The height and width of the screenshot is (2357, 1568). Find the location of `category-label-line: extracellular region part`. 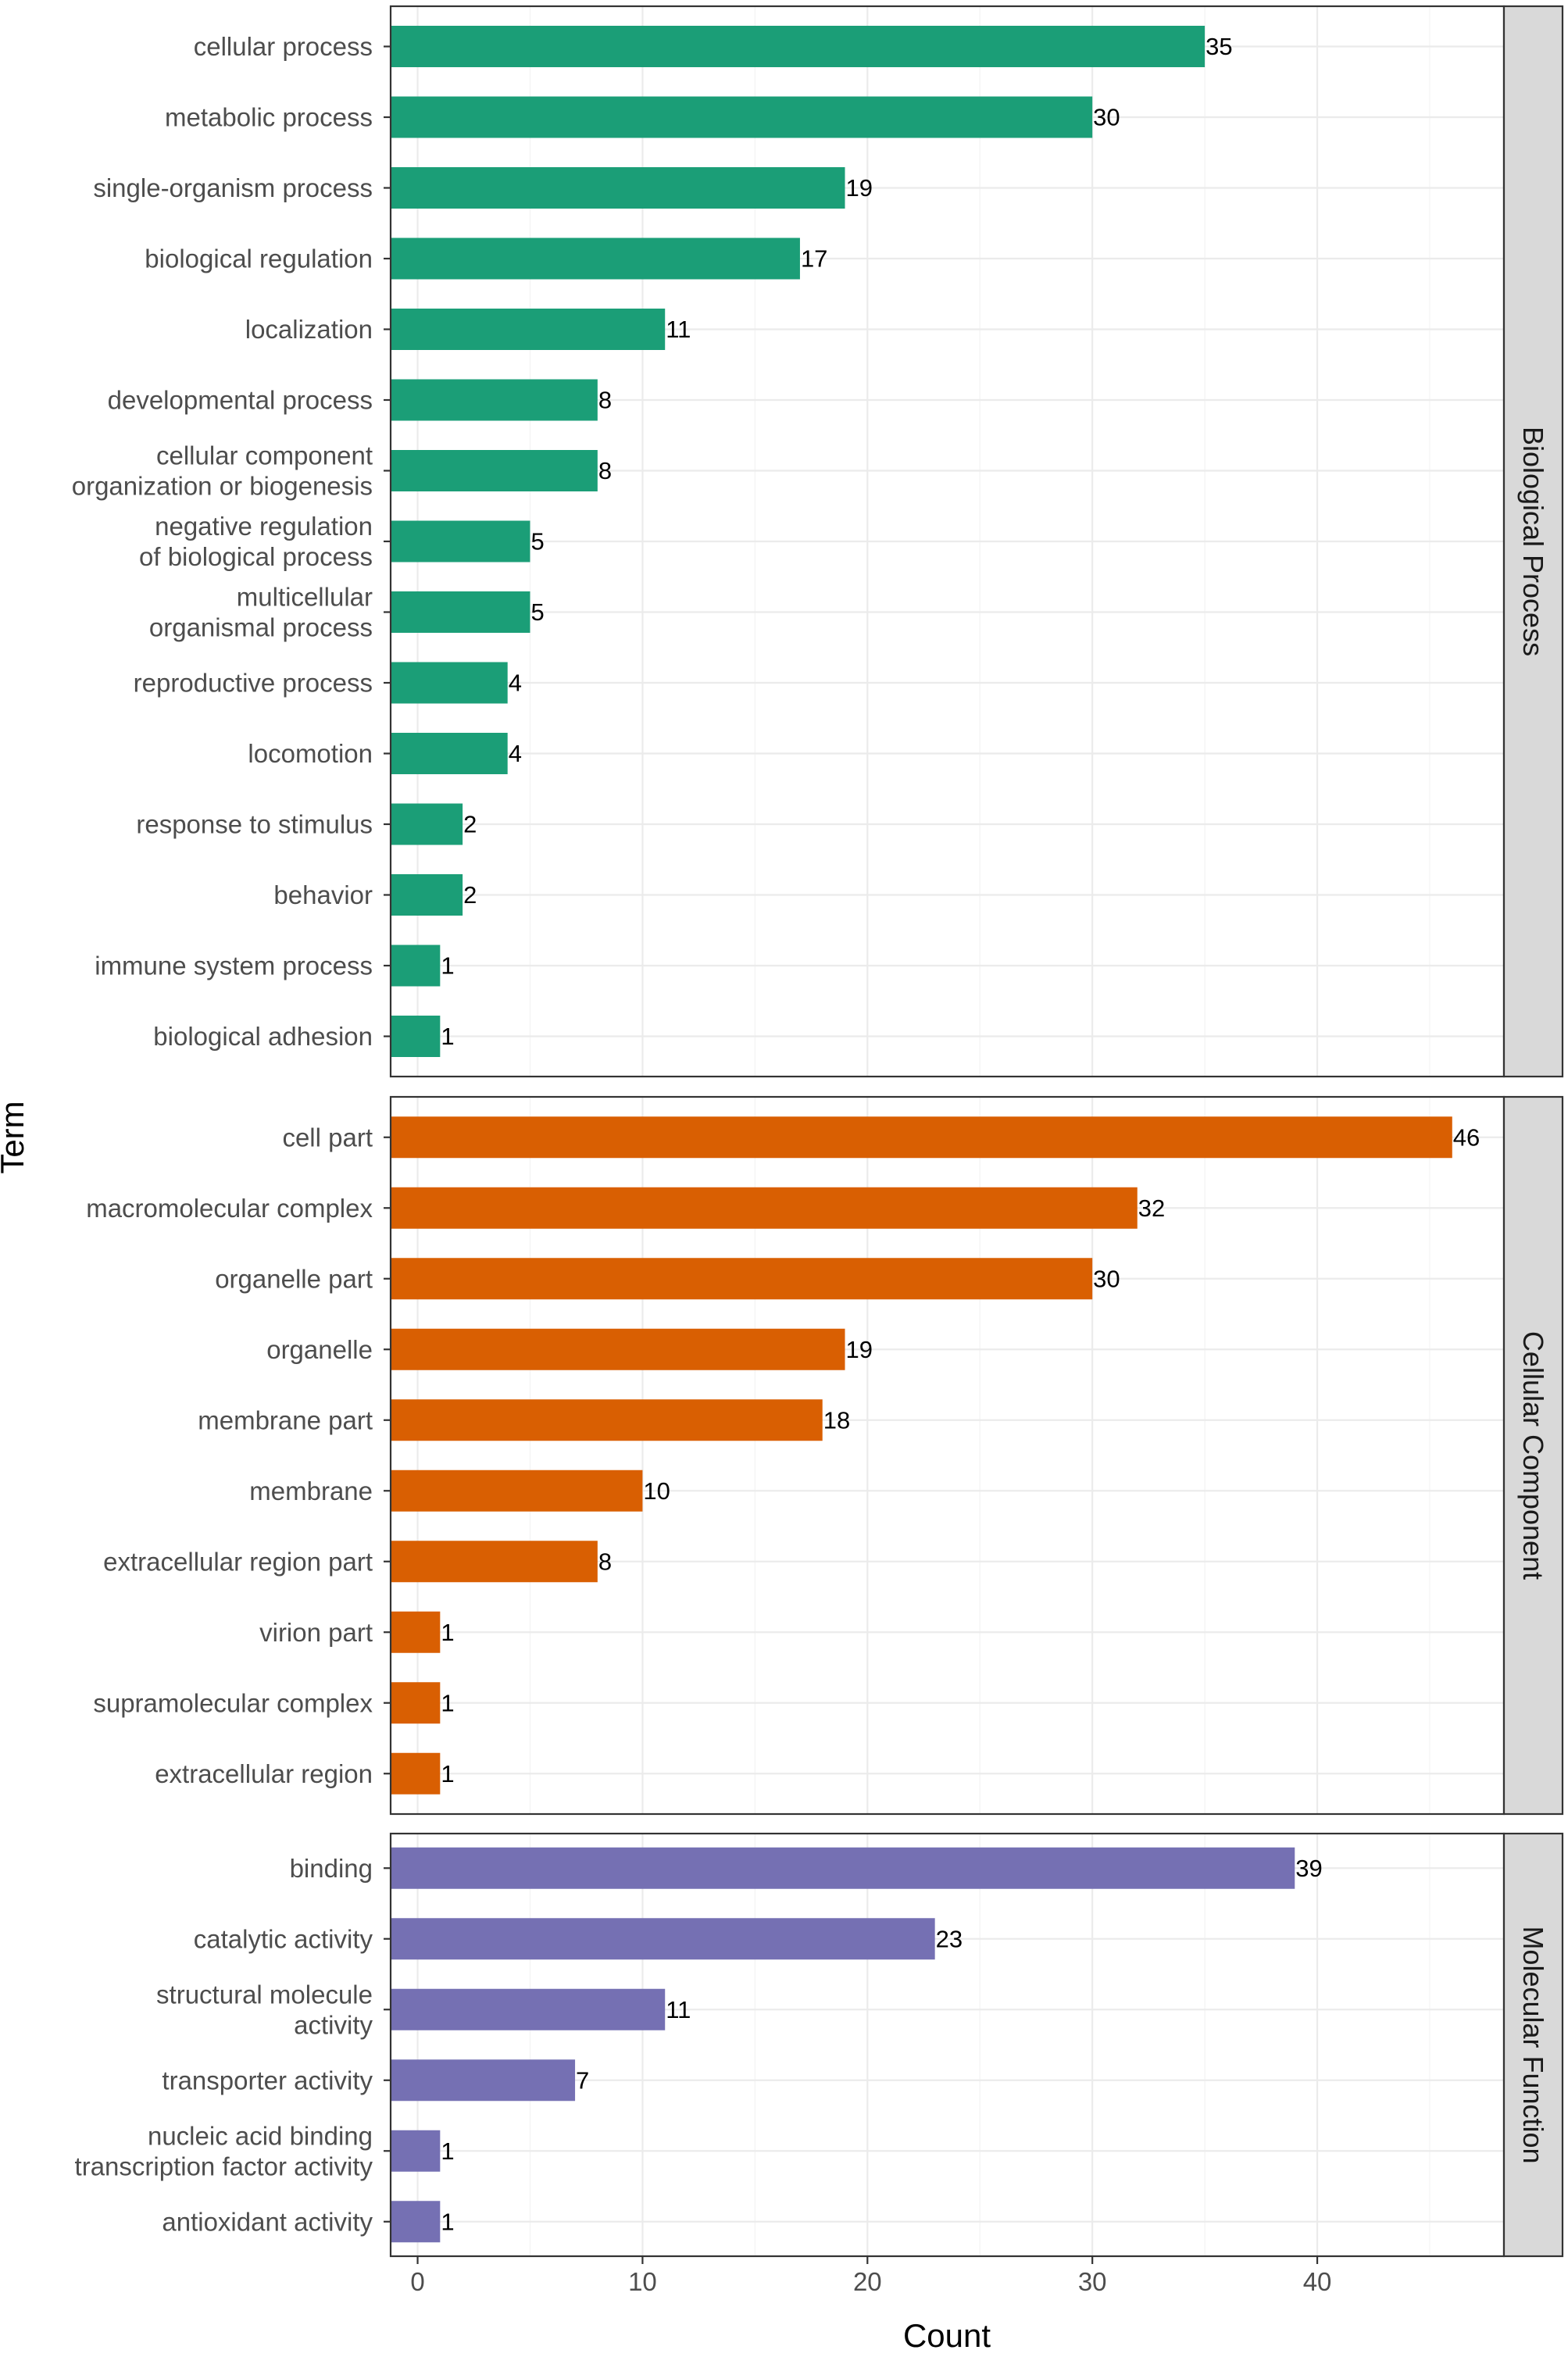

category-label-line: extracellular region part is located at coordinates (238, 1561).